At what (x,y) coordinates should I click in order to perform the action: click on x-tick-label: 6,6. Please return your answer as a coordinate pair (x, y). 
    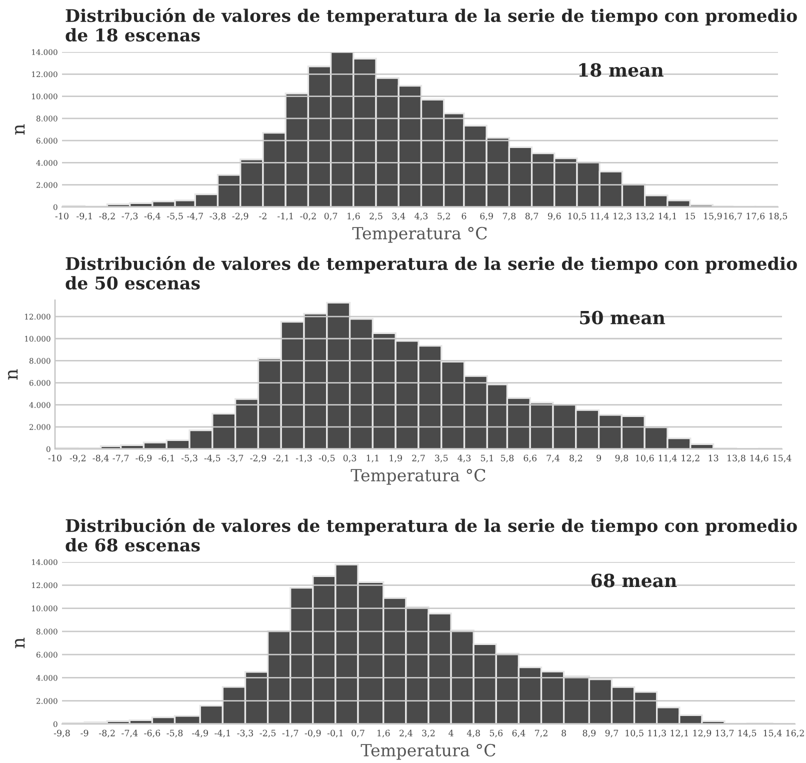
    Looking at the image, I should click on (530, 458).